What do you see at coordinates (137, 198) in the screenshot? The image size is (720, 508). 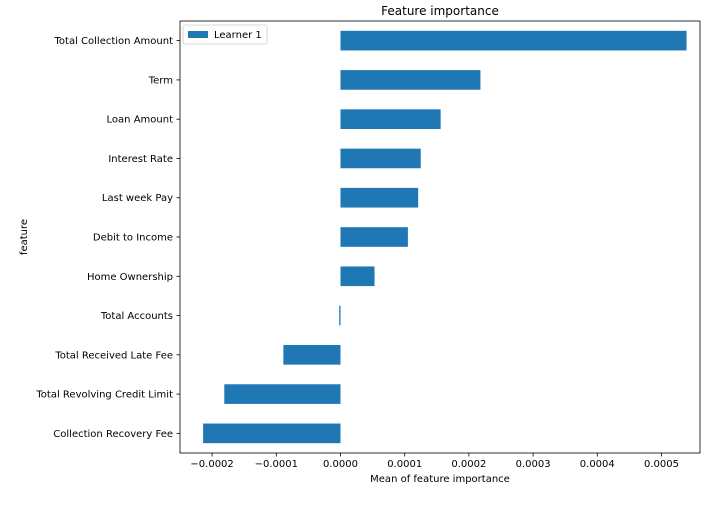 I see `y-tick-label: Last week Pay` at bounding box center [137, 198].